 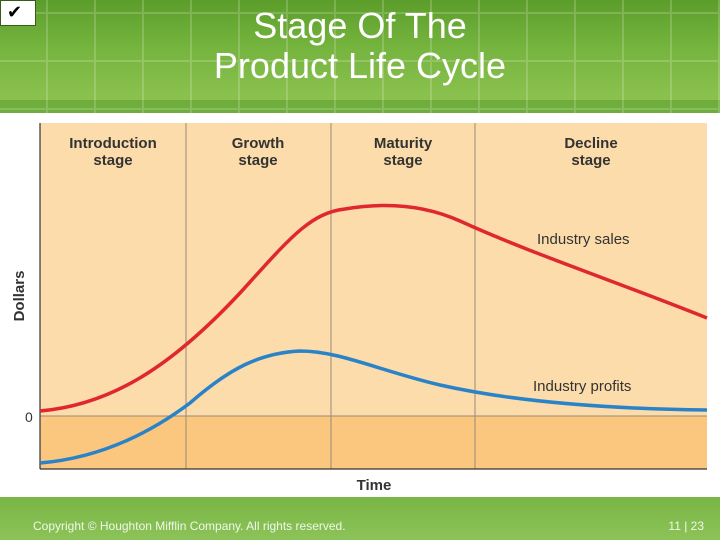 I want to click on check-badge: ✔, so click(x=18, y=13).